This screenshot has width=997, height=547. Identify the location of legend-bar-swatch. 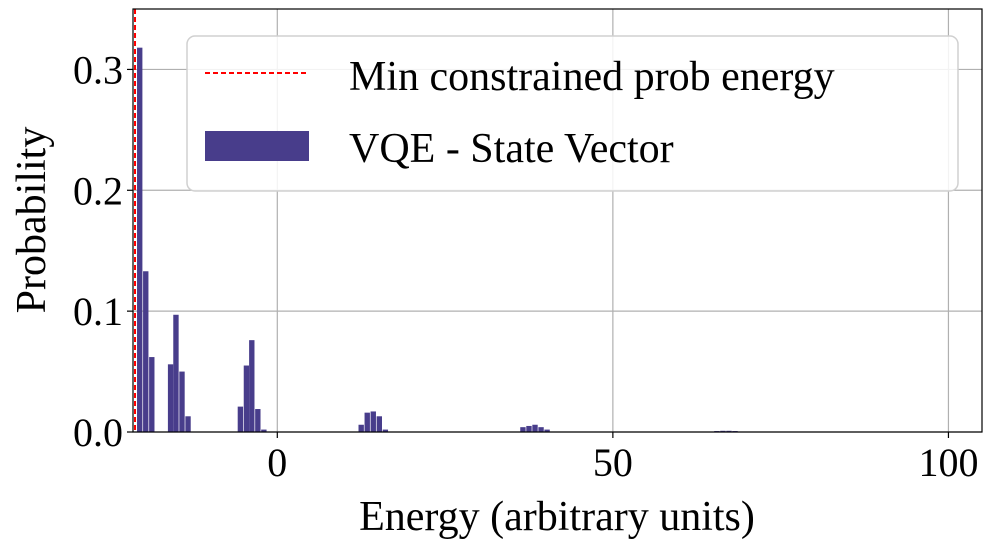
(257, 146).